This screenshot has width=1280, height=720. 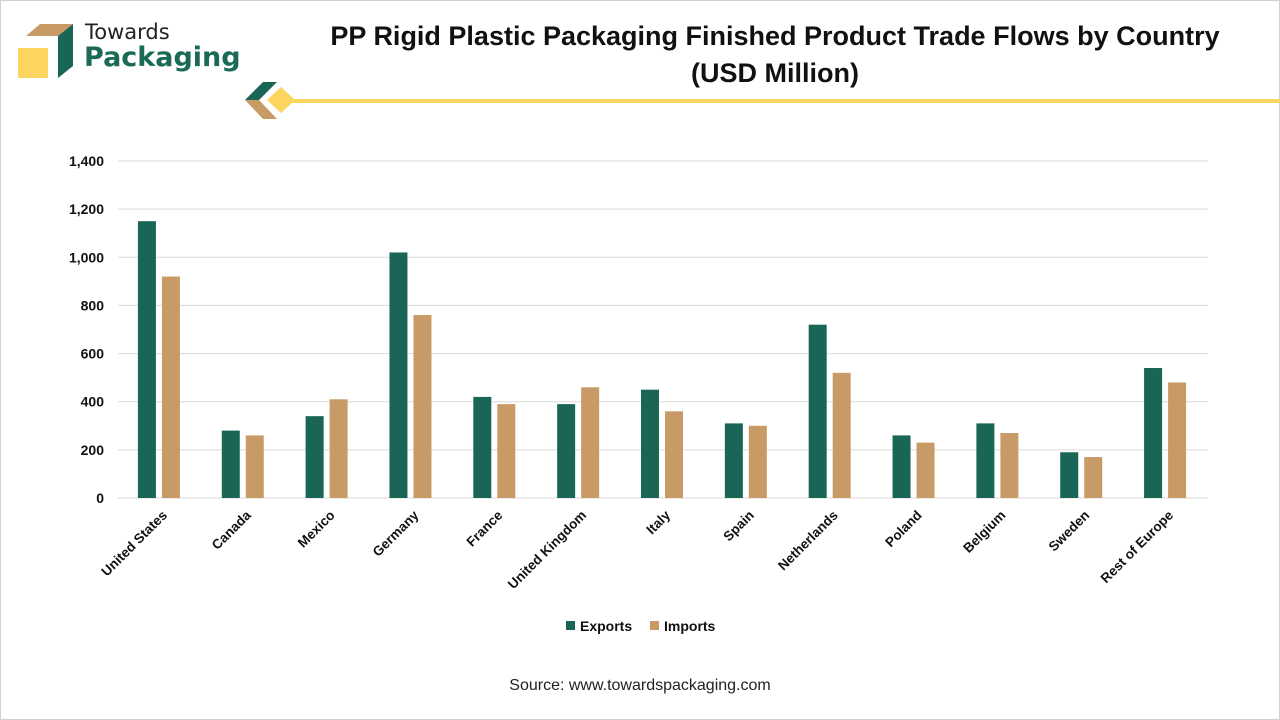 I want to click on x-tick-label: Germany, so click(x=396, y=533).